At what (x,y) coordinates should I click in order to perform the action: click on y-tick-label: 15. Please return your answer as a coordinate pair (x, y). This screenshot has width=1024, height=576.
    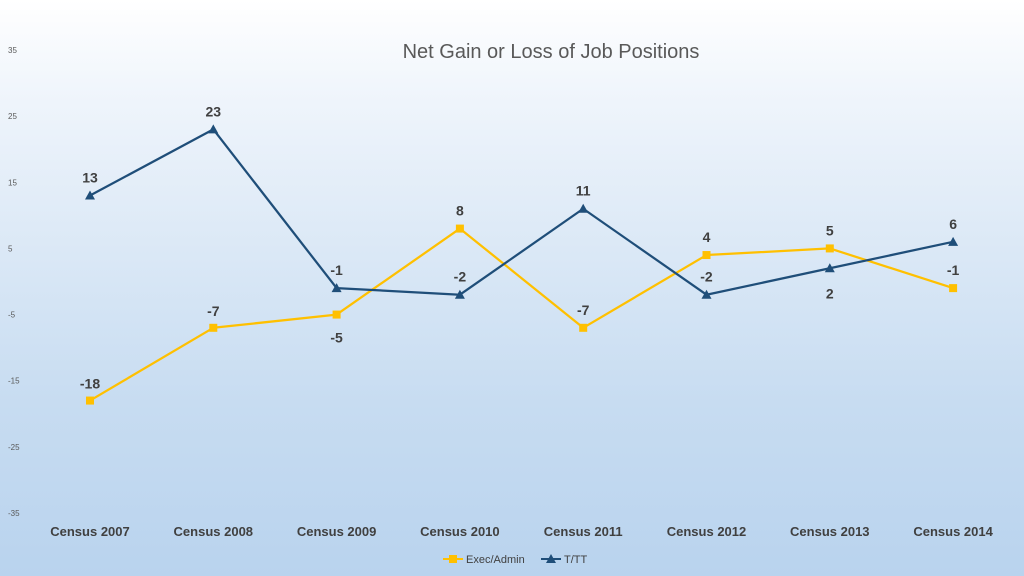
    Looking at the image, I should click on (12, 182).